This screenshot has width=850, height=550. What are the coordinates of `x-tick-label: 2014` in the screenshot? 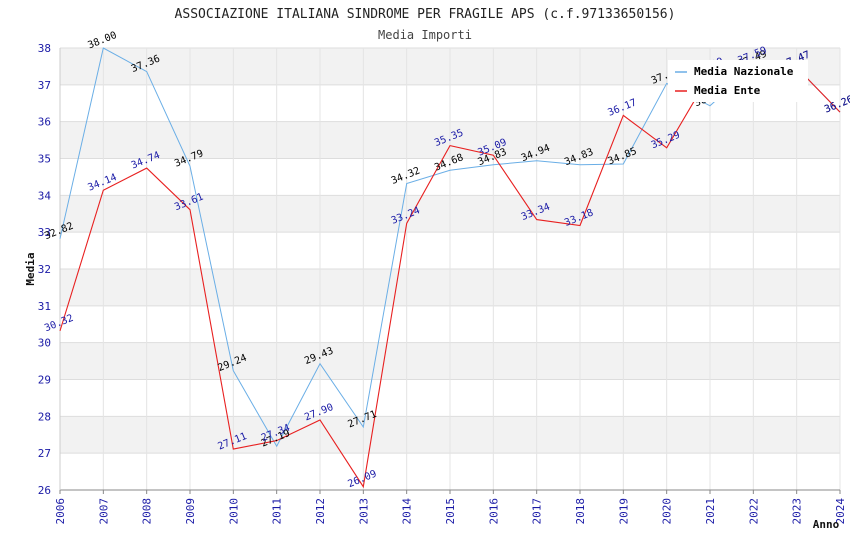 It's located at (407, 511).